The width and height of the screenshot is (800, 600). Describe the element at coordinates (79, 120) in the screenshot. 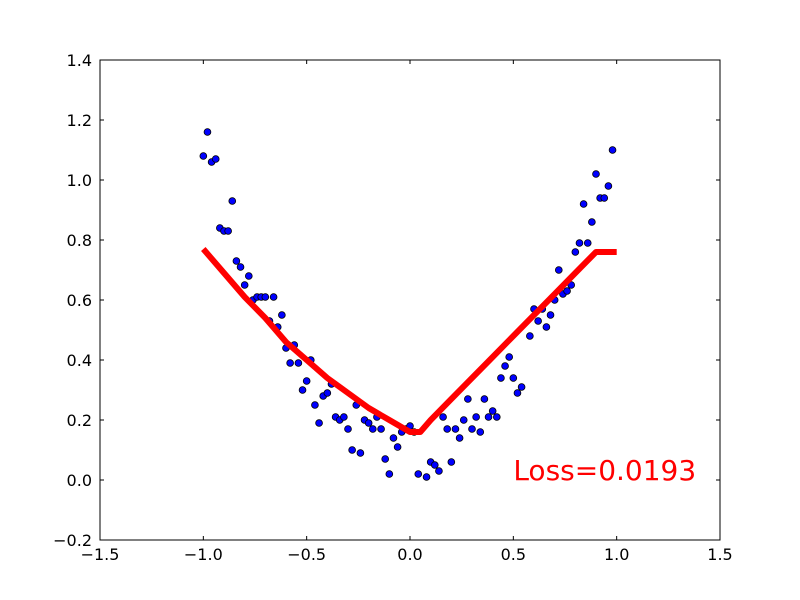

I see `y-tick-label: 1.2` at that location.